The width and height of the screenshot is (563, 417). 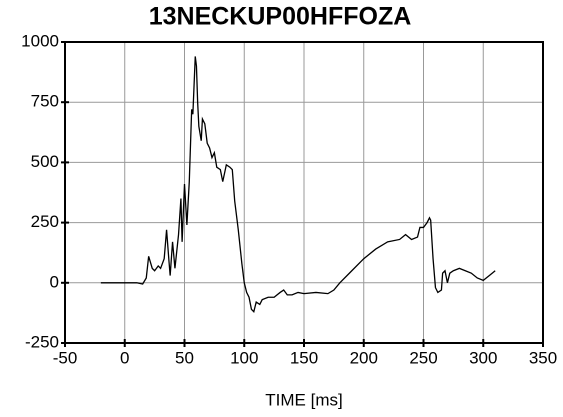 I want to click on y-tick-label: -250, so click(x=42, y=341).